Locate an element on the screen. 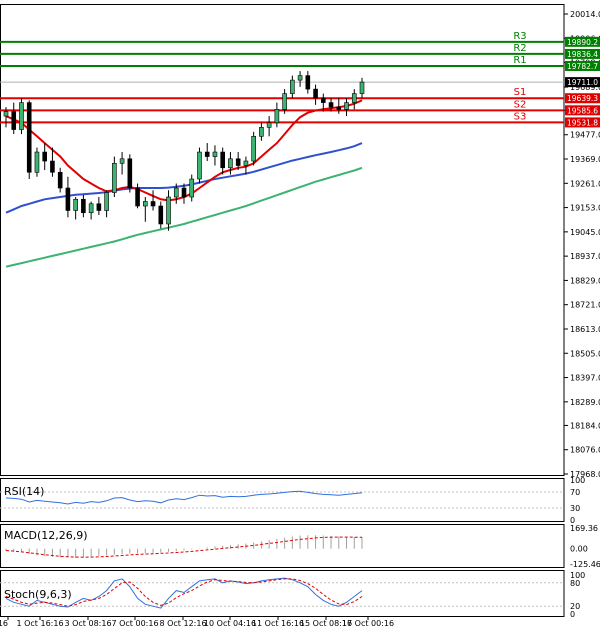 The image size is (600, 629). price-tick-label: 18076.0 is located at coordinates (585, 450).